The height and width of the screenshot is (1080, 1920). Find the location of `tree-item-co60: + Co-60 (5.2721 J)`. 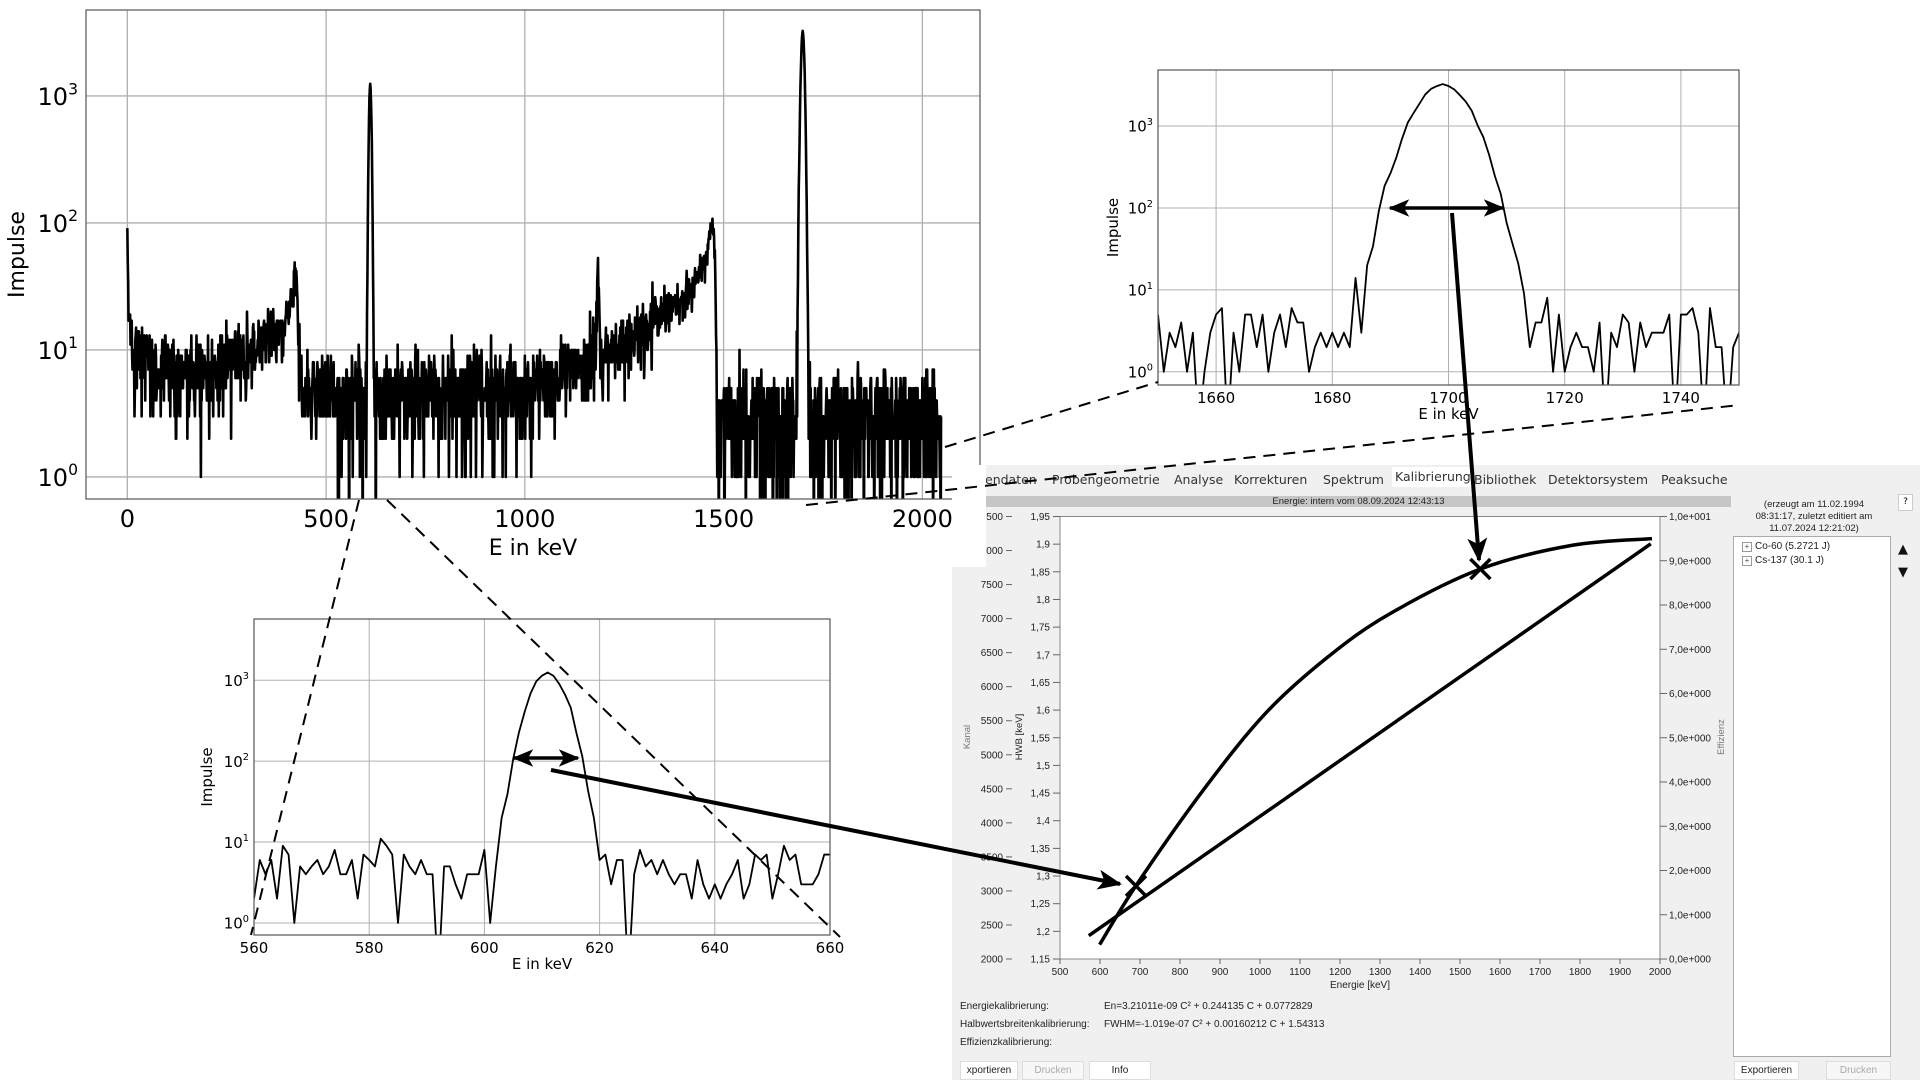

tree-item-co60: + Co-60 (5.2721 J) is located at coordinates (1786, 546).